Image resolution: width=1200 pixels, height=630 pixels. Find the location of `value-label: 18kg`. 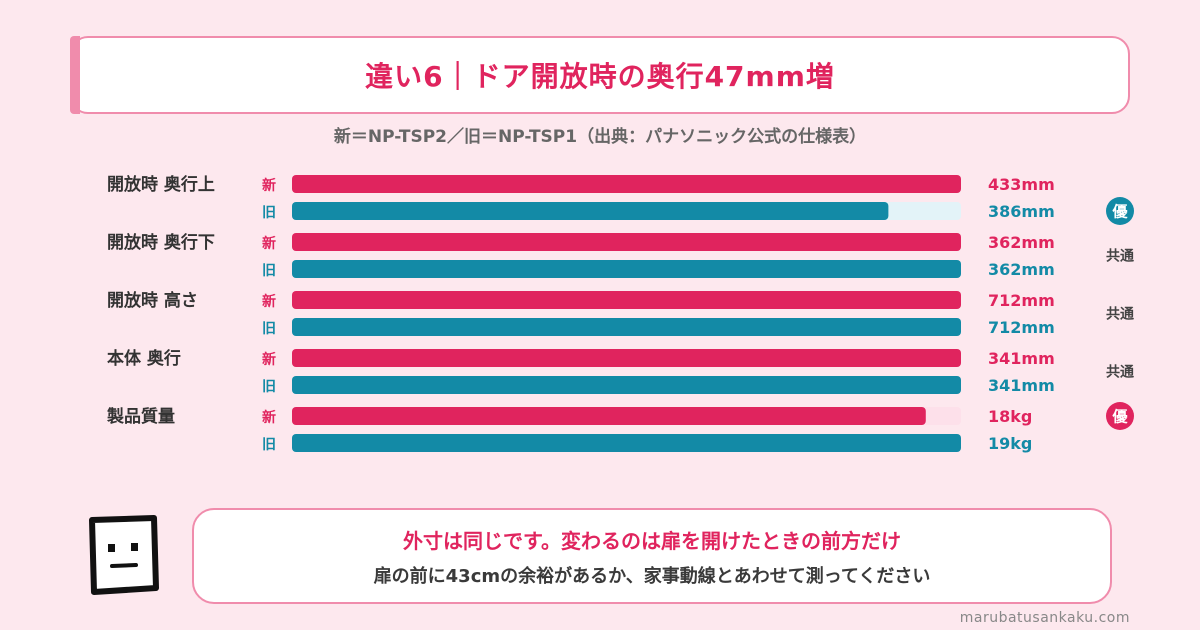

value-label: 18kg is located at coordinates (1010, 416).